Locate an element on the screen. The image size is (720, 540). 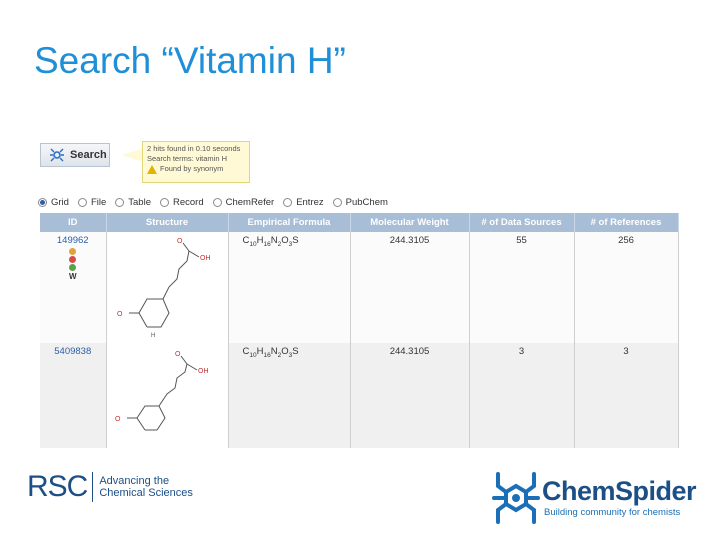
warning-icon is located at coordinates (152, 169).